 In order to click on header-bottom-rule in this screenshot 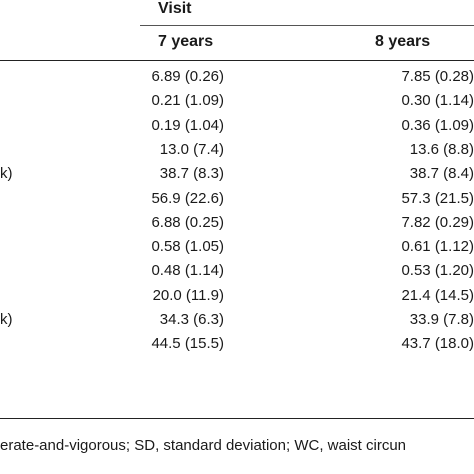, I will do `click(237, 60)`.